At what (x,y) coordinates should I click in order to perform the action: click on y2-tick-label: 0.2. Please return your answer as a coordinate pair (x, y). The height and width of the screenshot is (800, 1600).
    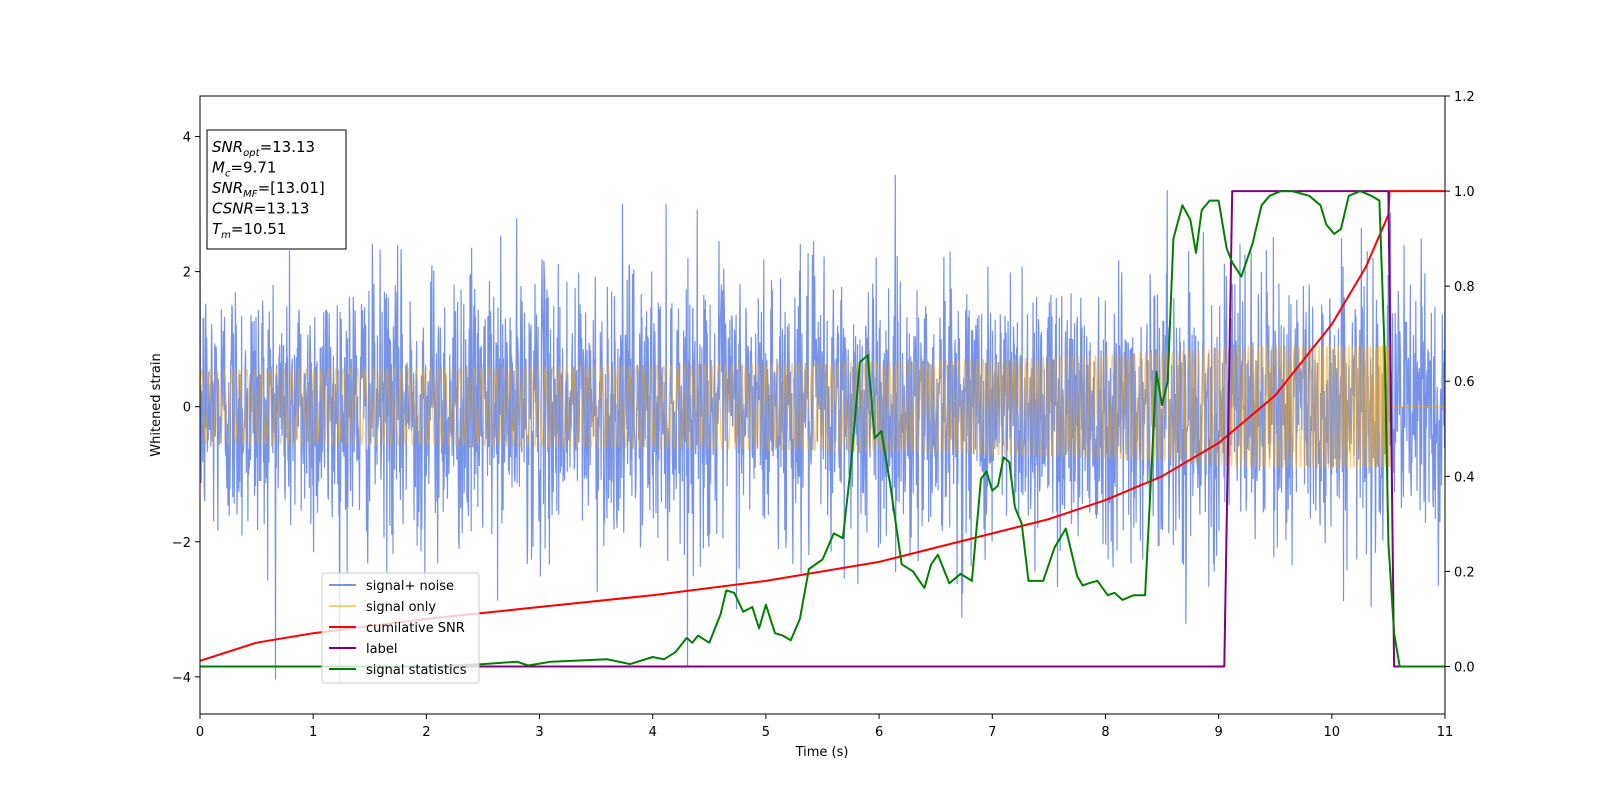
    Looking at the image, I should click on (1464, 572).